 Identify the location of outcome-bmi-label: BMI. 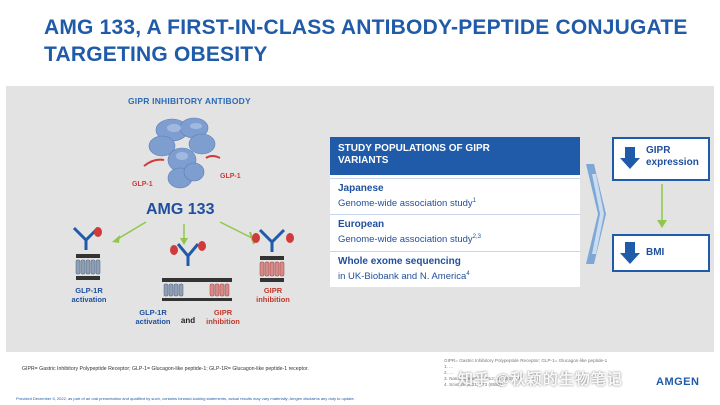
(655, 252).